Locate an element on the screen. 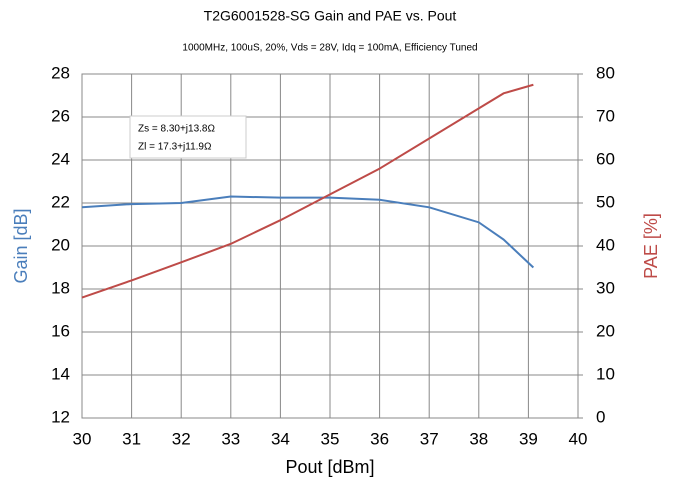 The image size is (676, 488). y-tick-label: 14 is located at coordinates (60, 373).